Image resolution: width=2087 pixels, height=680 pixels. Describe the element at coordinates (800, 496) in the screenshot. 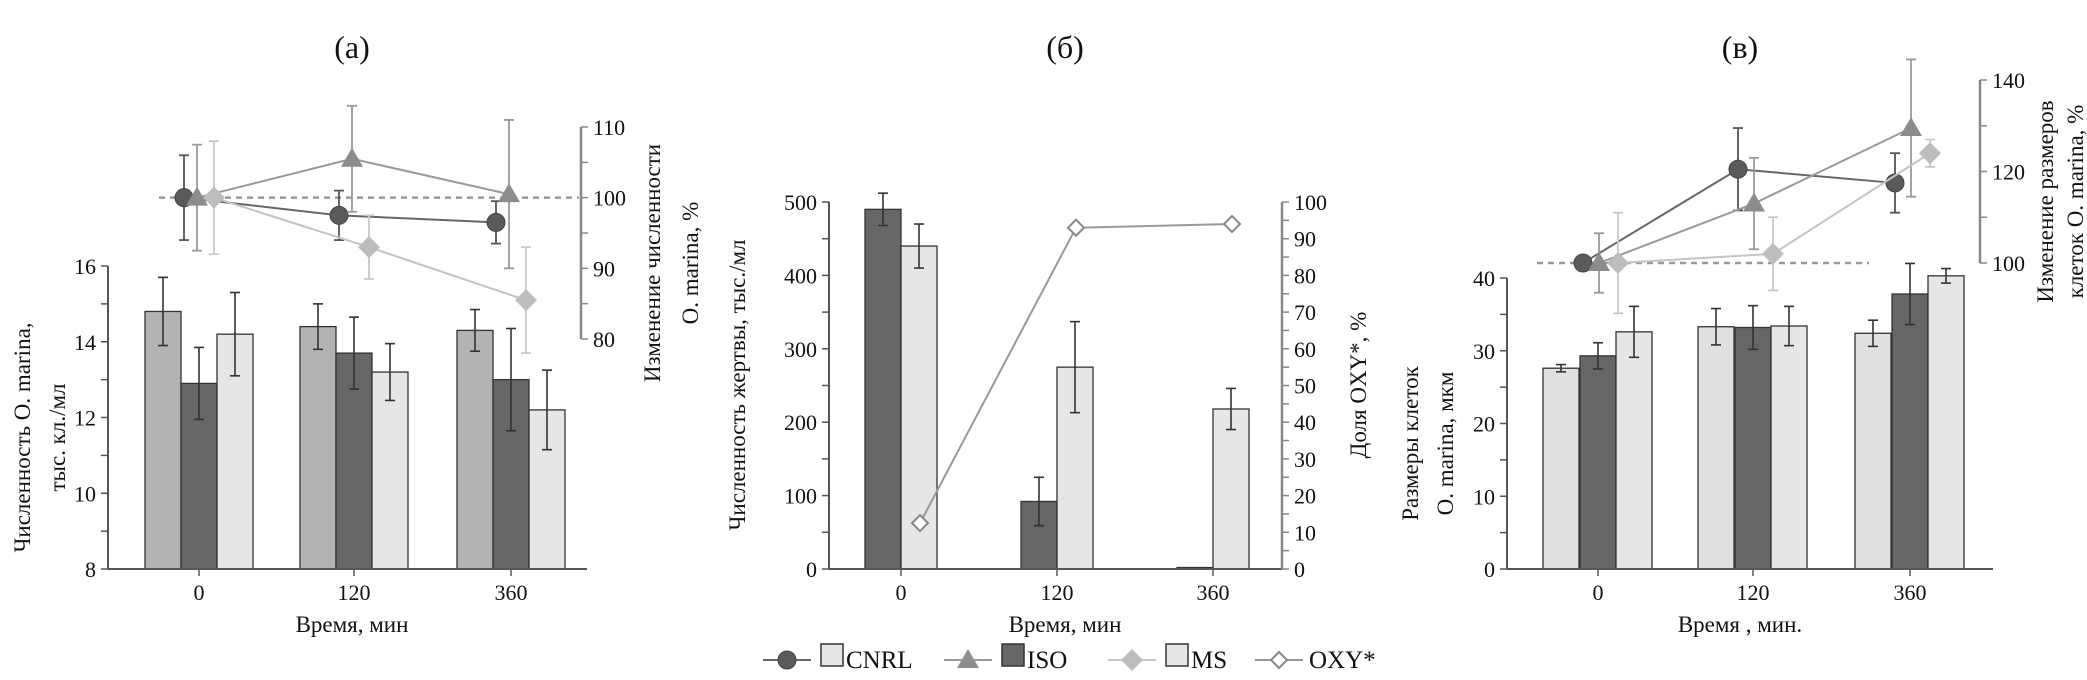

I see `y-tick-label: 100` at that location.